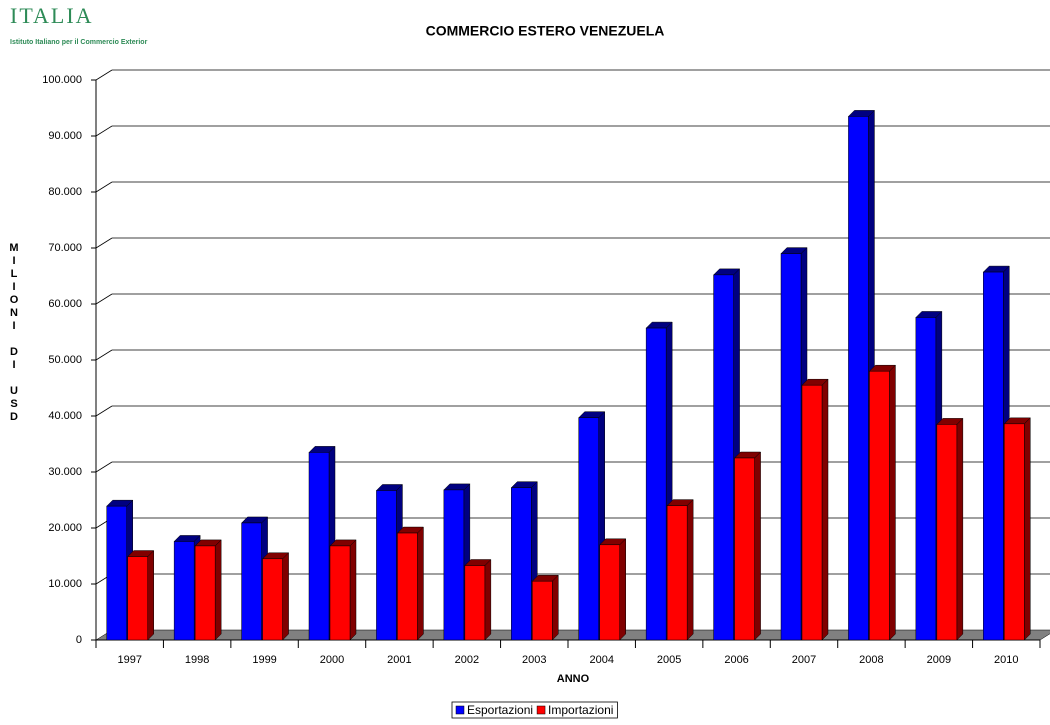 The image size is (1050, 725). Describe the element at coordinates (332, 660) in the screenshot. I see `x-tick-label: 2000` at that location.